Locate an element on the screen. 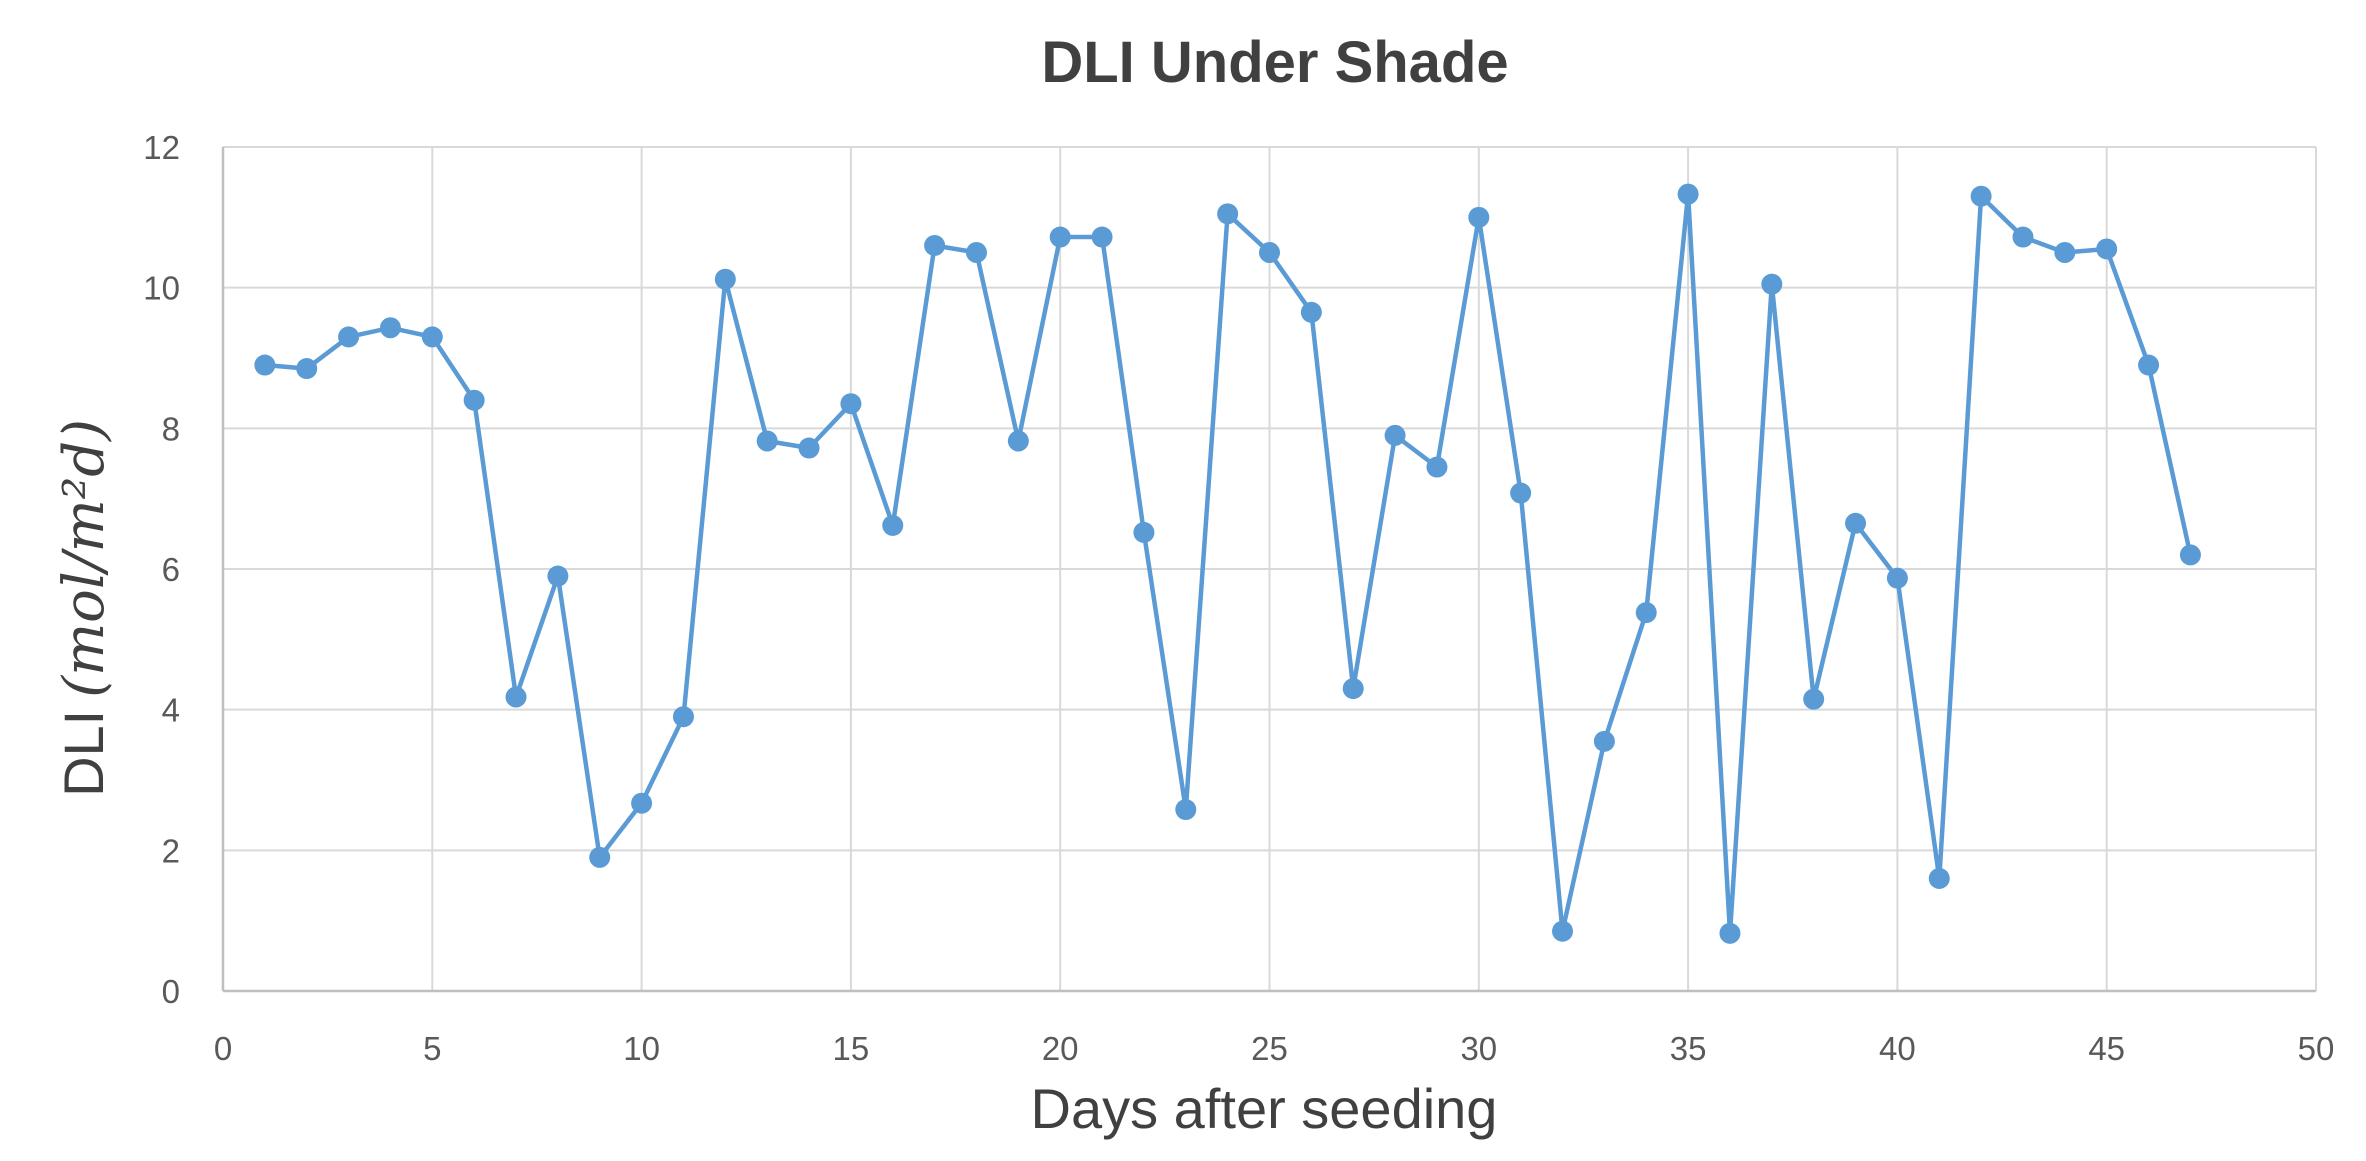 The height and width of the screenshot is (1161, 2366). y-axis-label-unit: (mol/m²d) is located at coordinates (84, 558).